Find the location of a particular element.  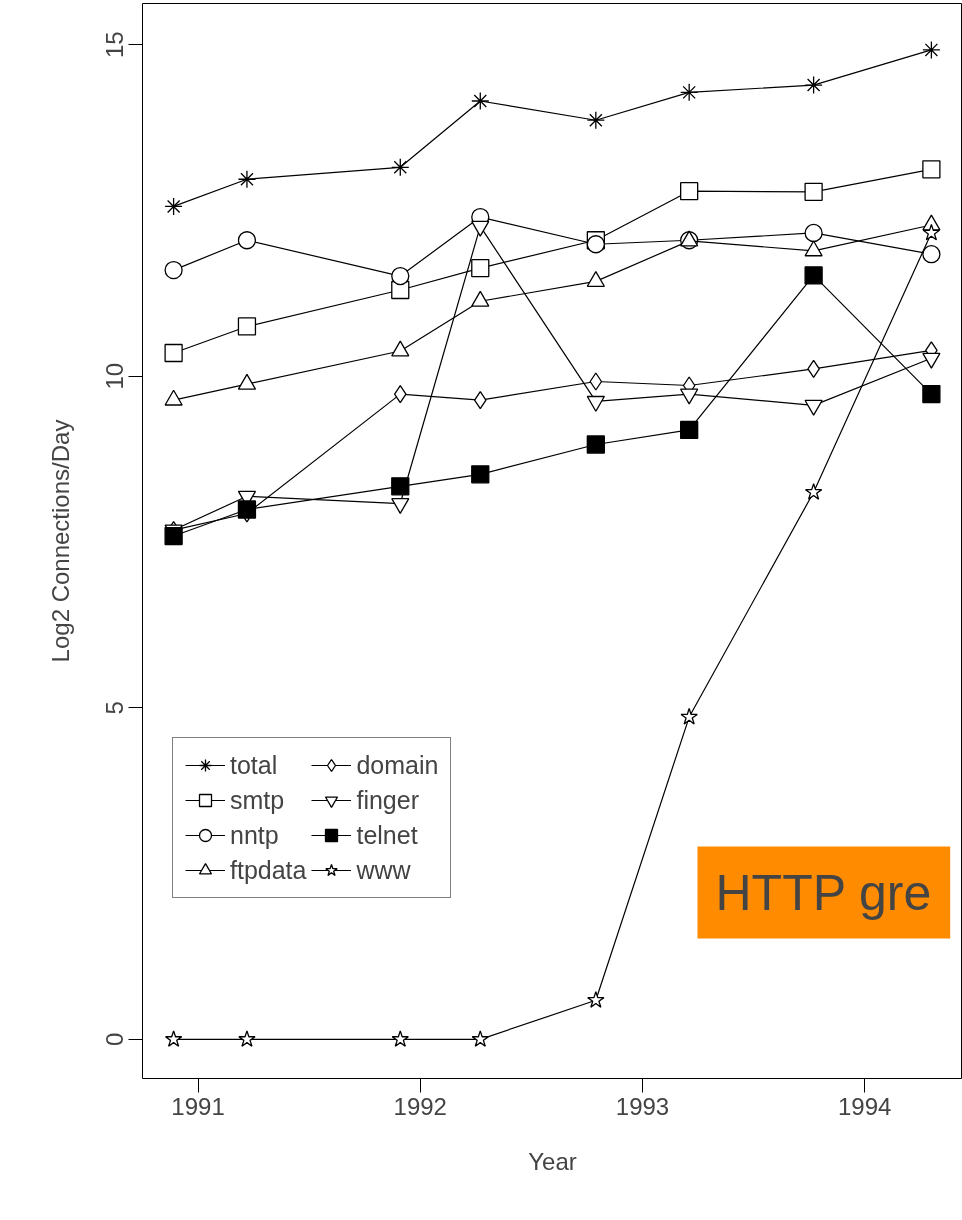

y-tick-label: 5 is located at coordinates (115, 708).